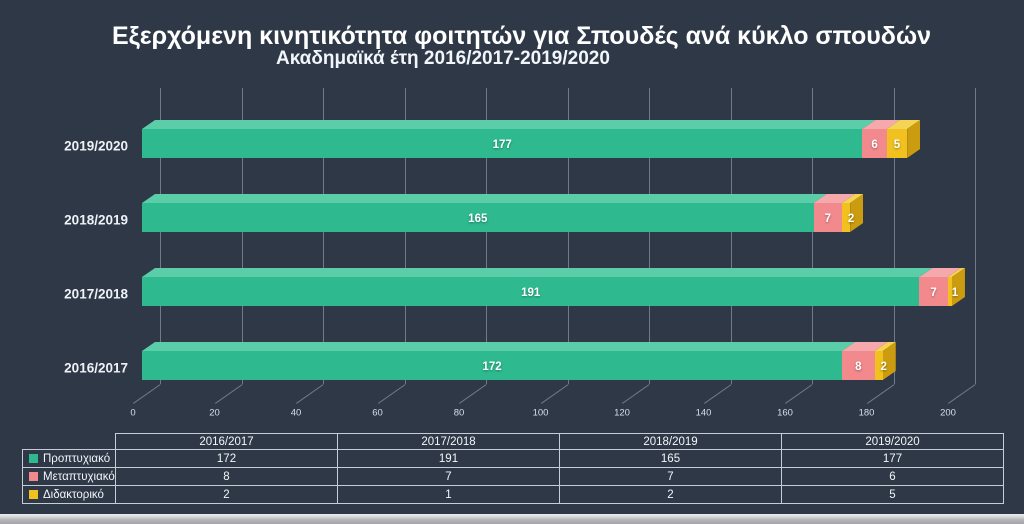 The width and height of the screenshot is (1024, 524). I want to click on legend-cell: Προπτυχιακό, so click(69, 458).